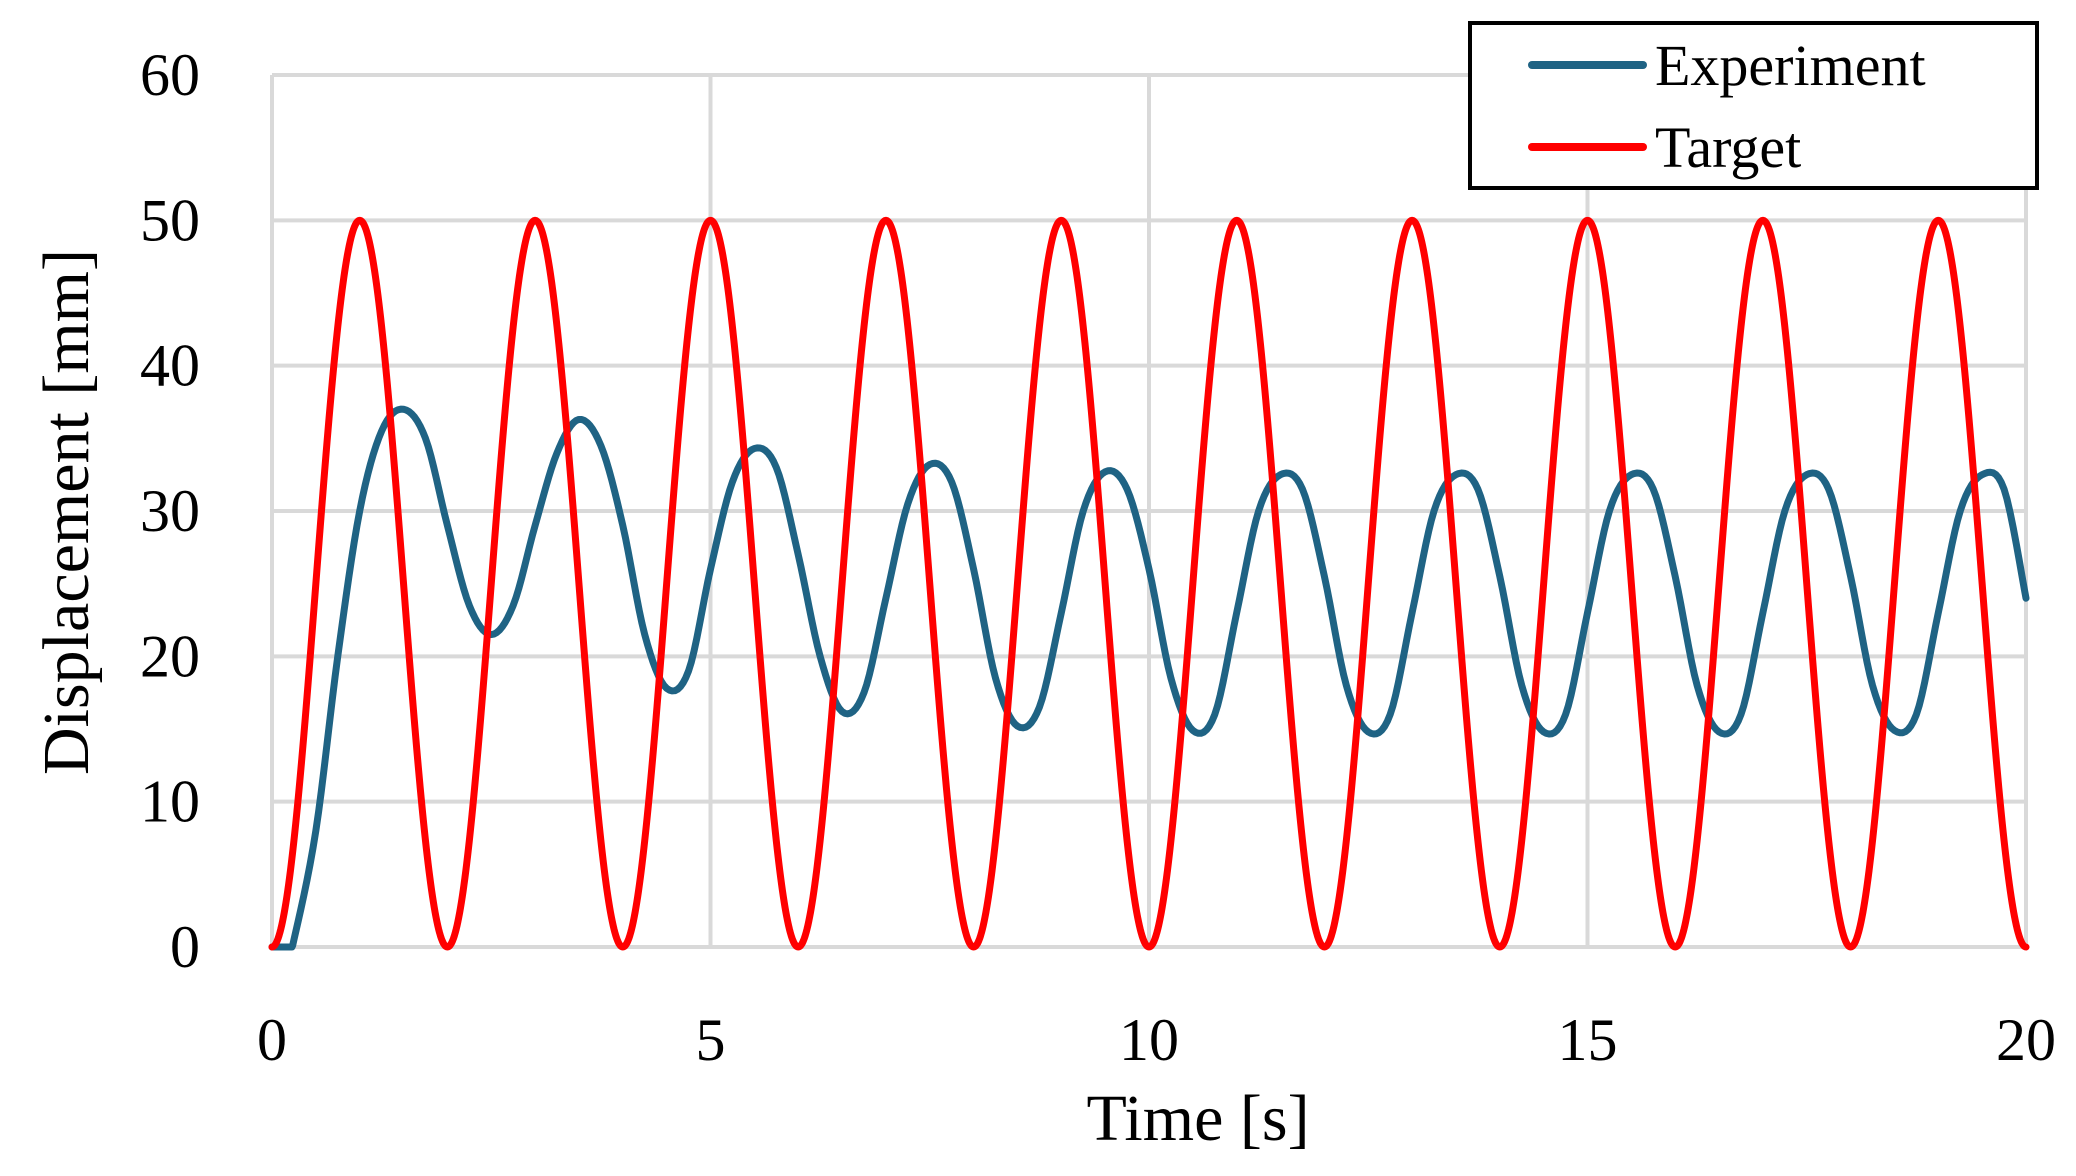 This screenshot has width=2076, height=1176. What do you see at coordinates (170, 802) in the screenshot?
I see `y-tick-label-10: 10` at bounding box center [170, 802].